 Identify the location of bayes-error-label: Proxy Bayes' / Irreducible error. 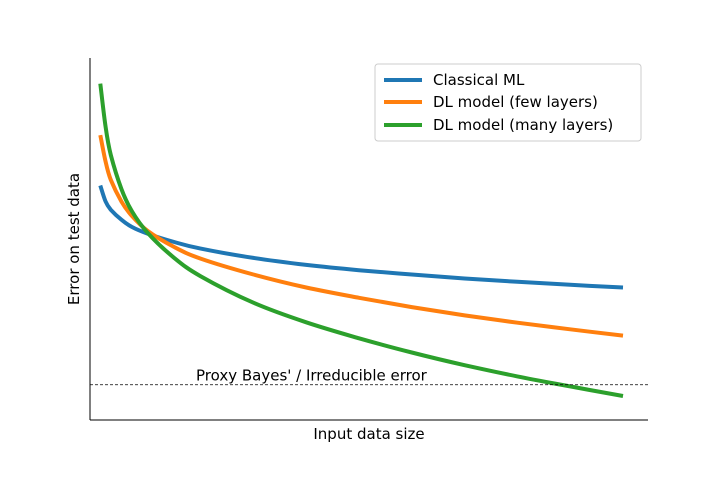
(312, 376).